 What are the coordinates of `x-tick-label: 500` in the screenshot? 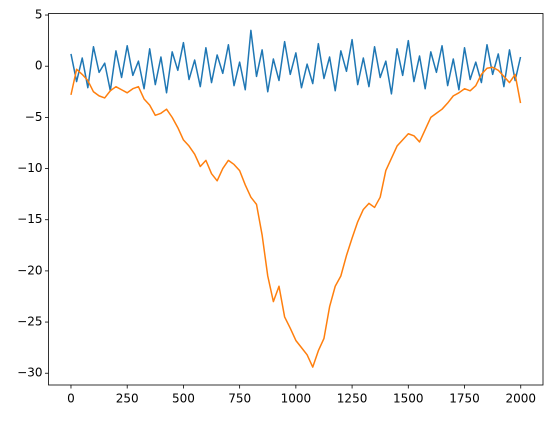 It's located at (183, 399).